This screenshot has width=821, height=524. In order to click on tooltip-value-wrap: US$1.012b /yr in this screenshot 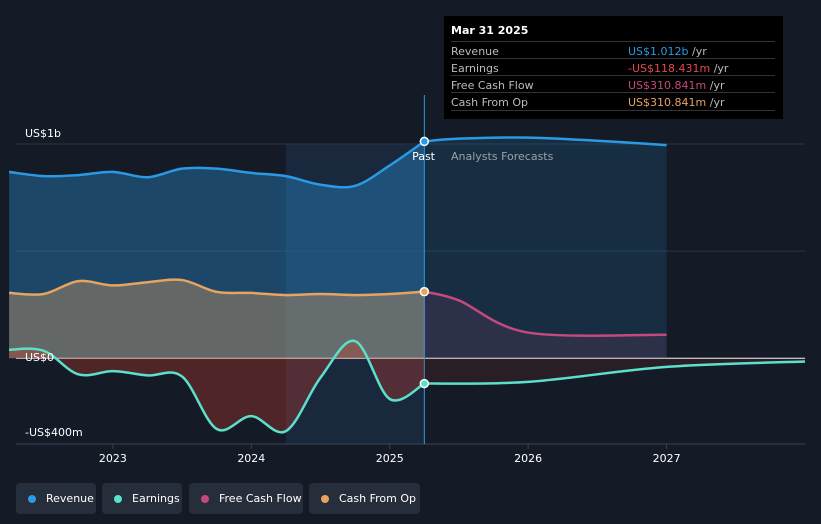, I will do `click(667, 51)`.